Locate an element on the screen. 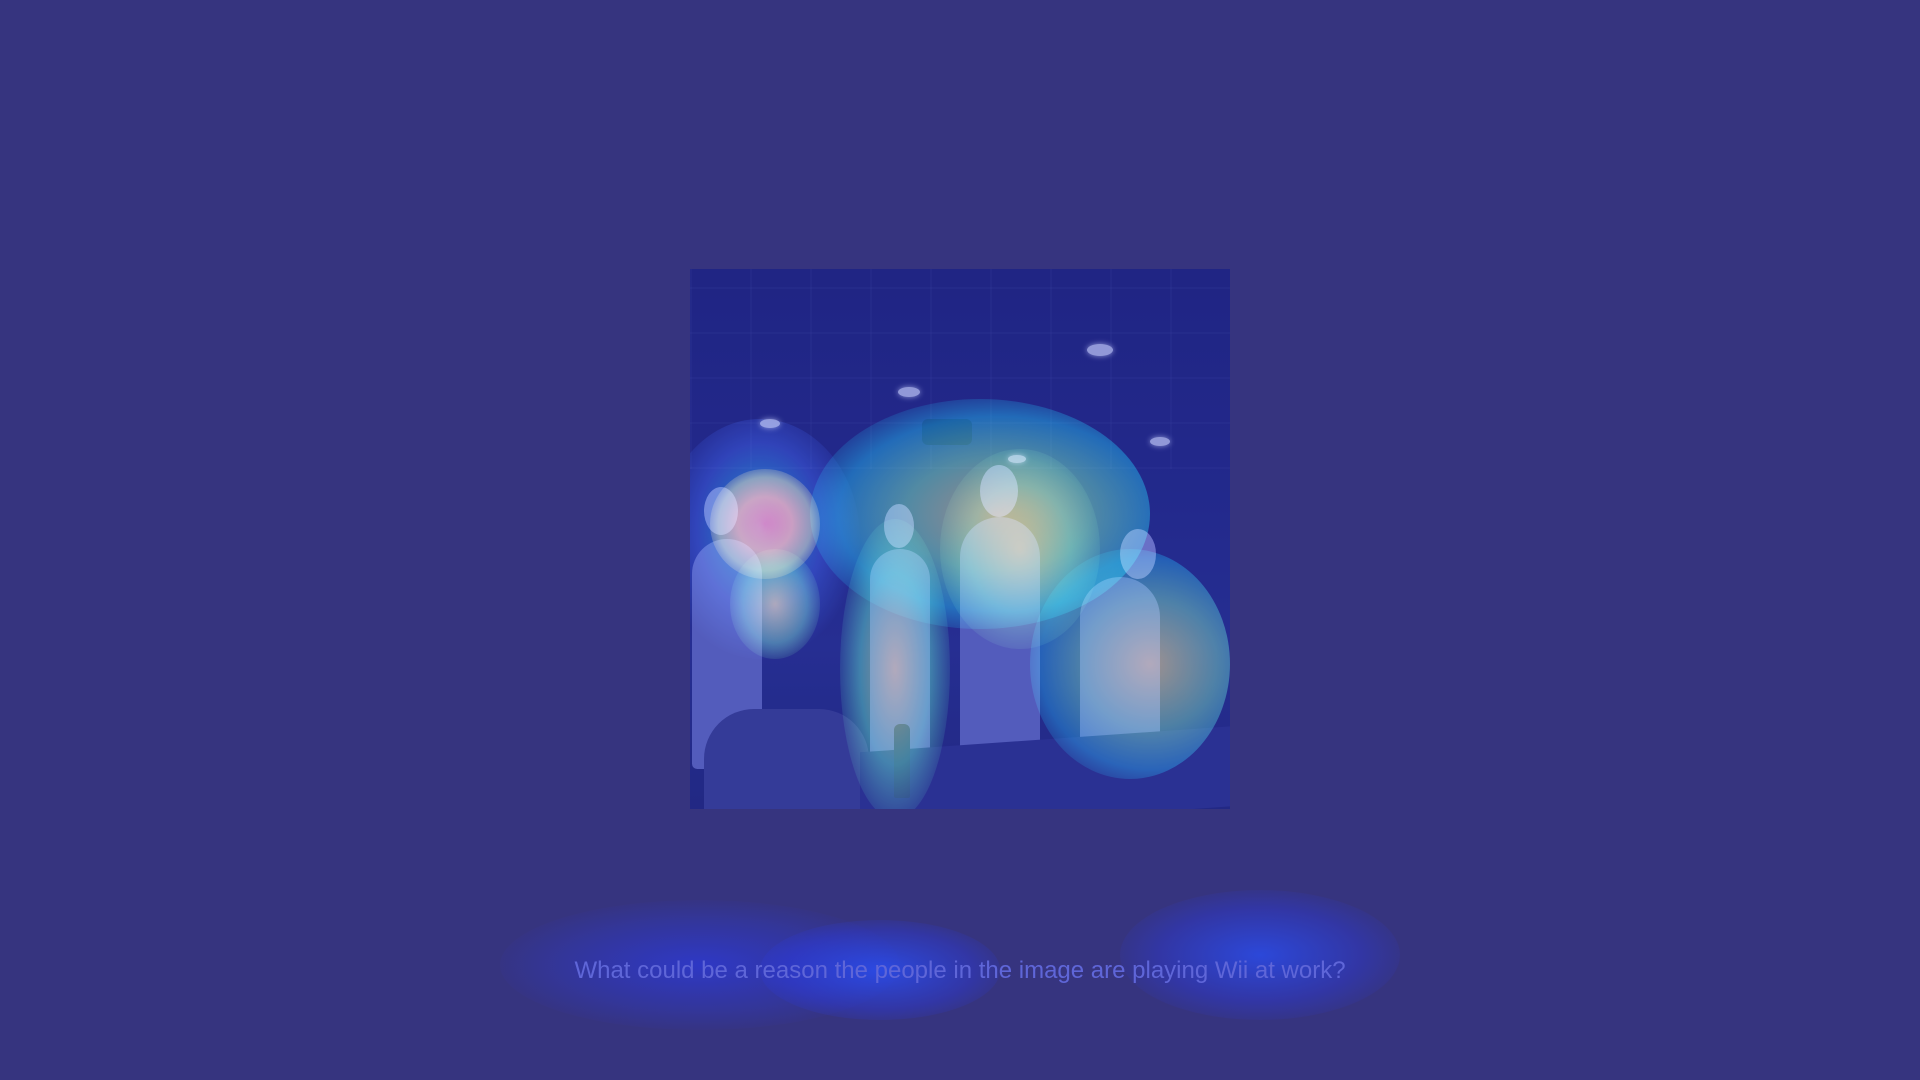  photo-tint is located at coordinates (960, 539).